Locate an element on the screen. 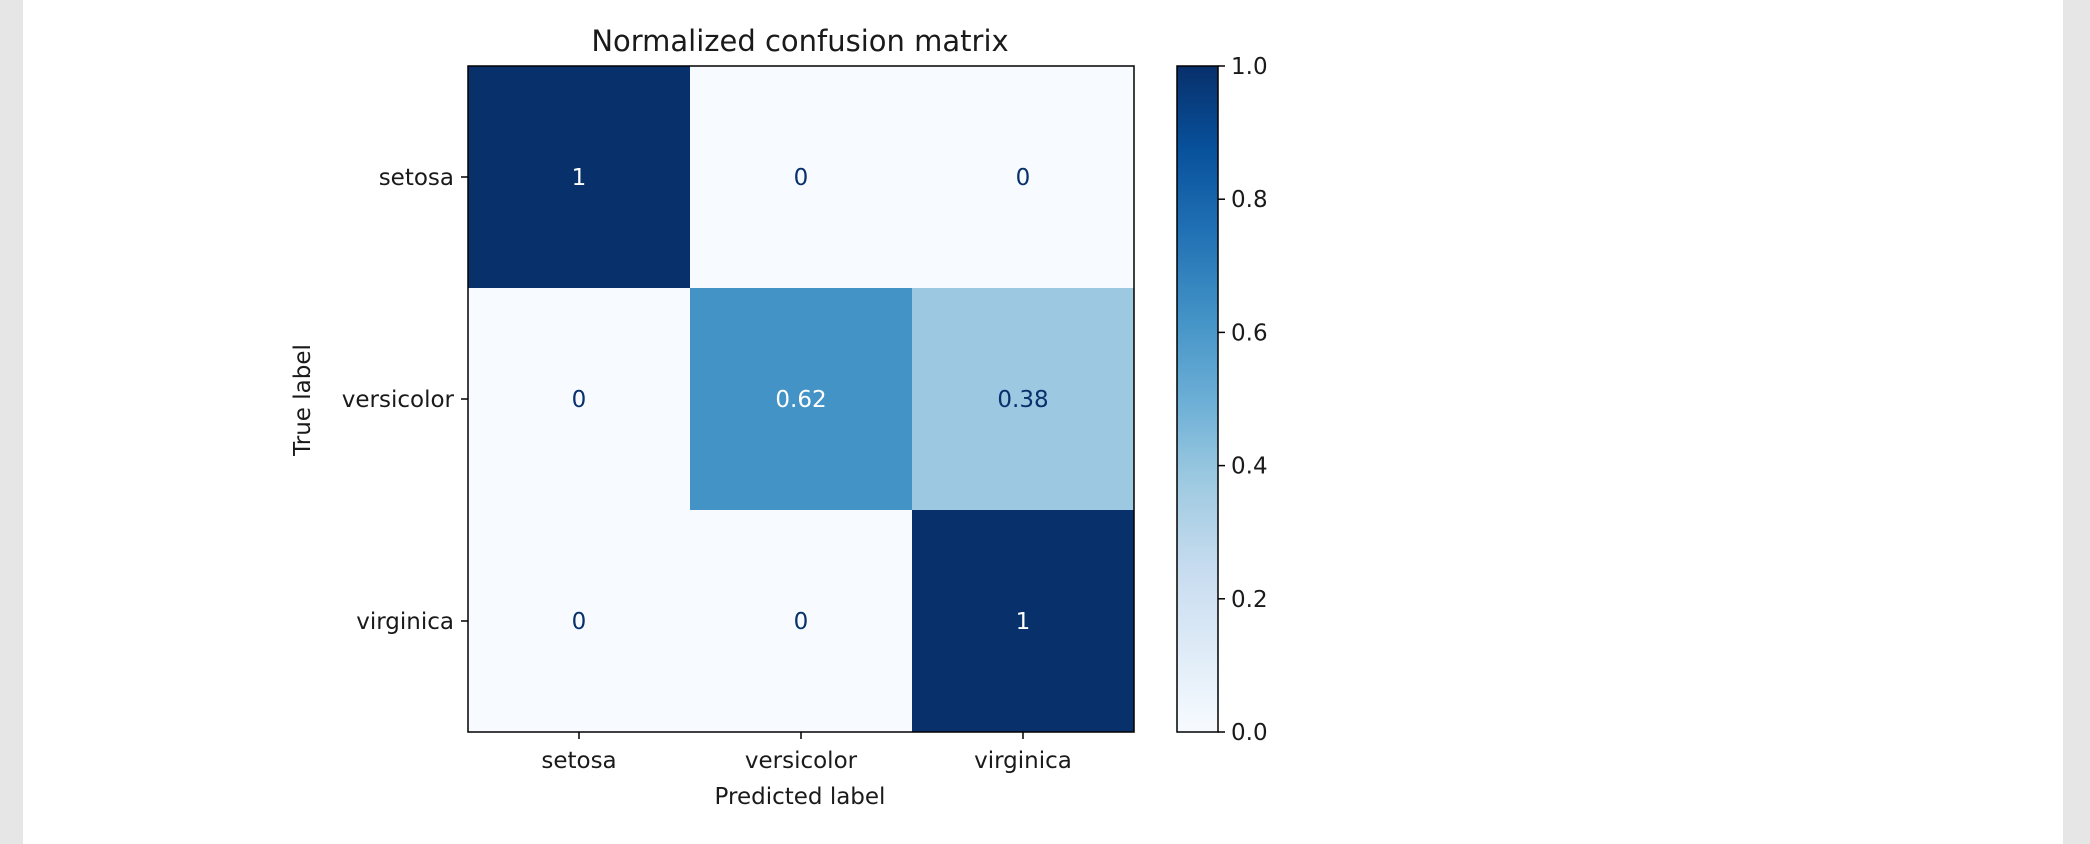 This screenshot has height=844, width=2090. x-axis-ticks: setosa versicolor virginica is located at coordinates (806, 753).